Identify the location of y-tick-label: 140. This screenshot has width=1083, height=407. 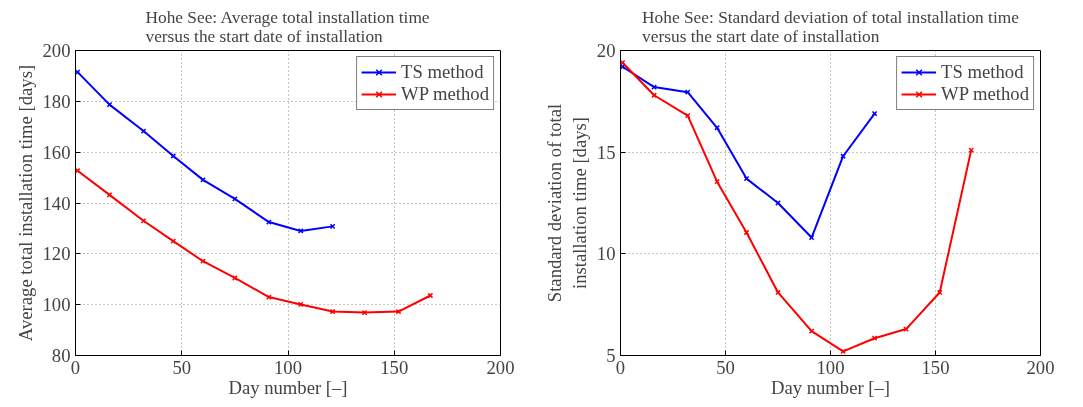
(56, 203).